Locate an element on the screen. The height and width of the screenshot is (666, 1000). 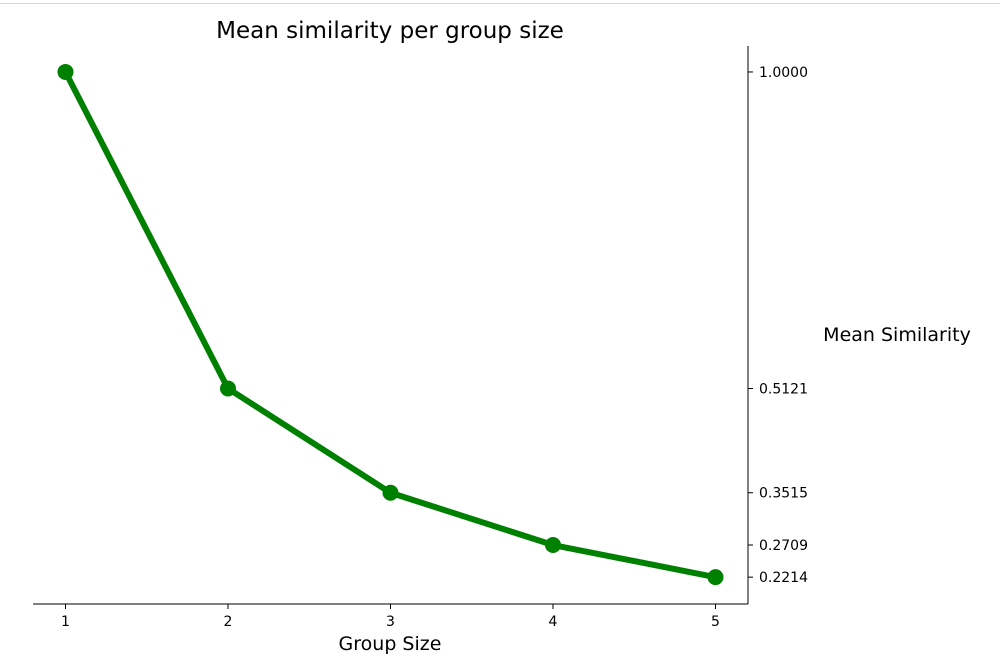
y-axis-label: Mean Similarity is located at coordinates (897, 335).